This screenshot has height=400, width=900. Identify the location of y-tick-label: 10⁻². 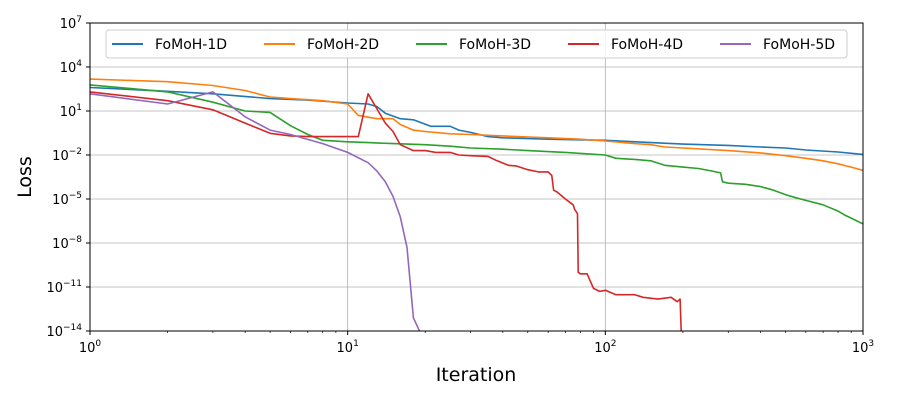
(67, 155).